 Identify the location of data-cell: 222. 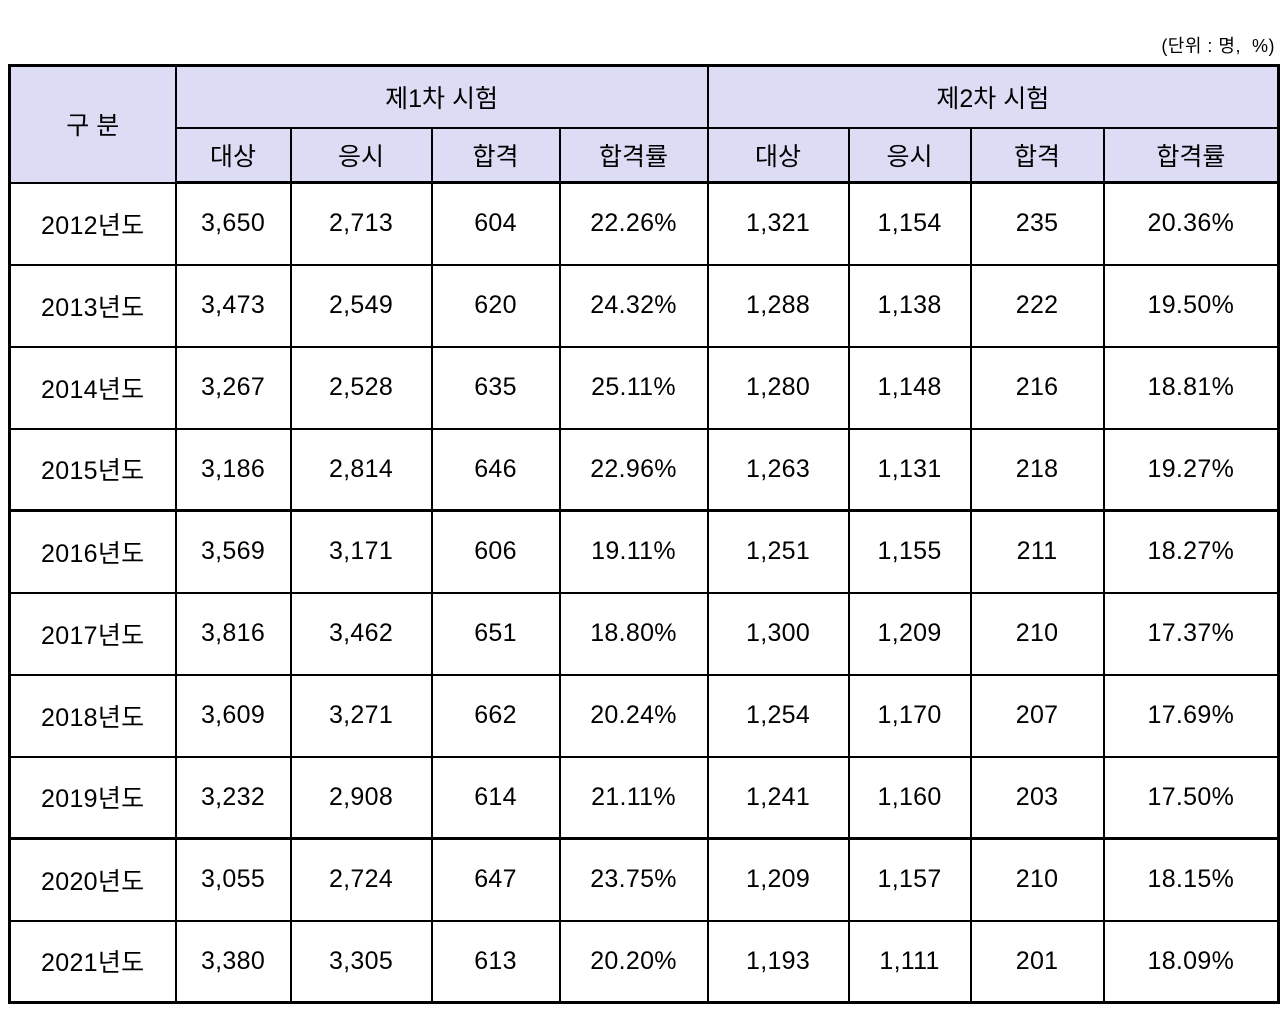
(1037, 305).